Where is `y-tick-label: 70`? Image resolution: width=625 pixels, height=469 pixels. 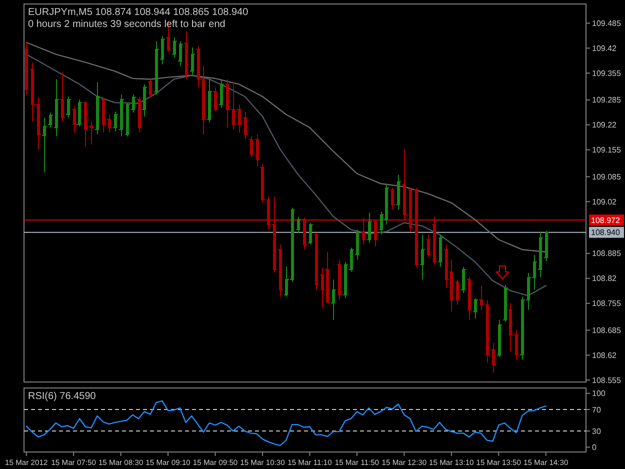 y-tick-label: 70 is located at coordinates (597, 409).